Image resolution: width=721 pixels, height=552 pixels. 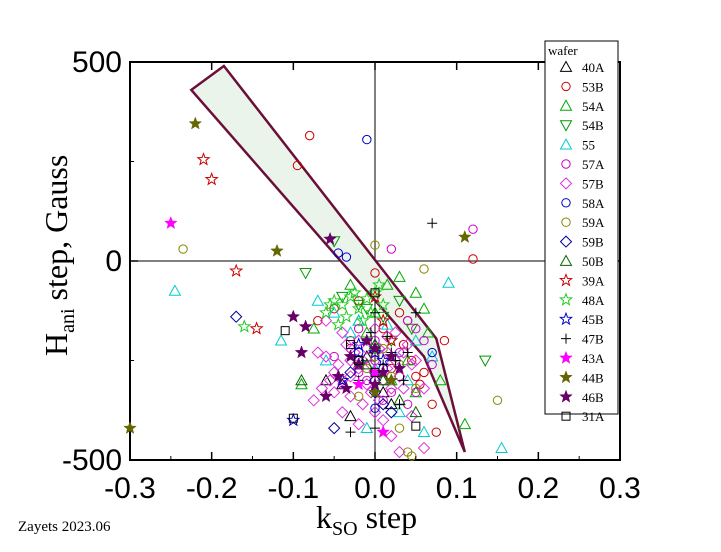 What do you see at coordinates (593, 397) in the screenshot?
I see `legend-label: 46B` at bounding box center [593, 397].